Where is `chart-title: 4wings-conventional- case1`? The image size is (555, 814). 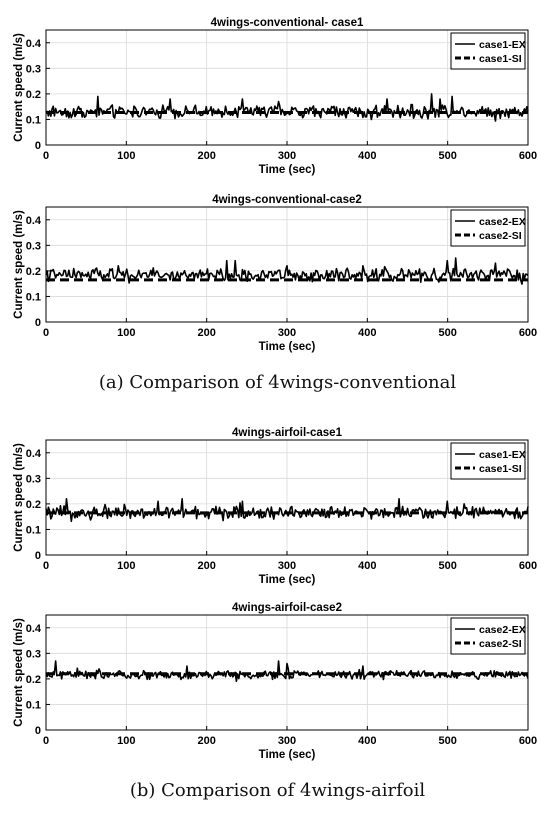
chart-title: 4wings-conventional- case1 is located at coordinates (287, 23).